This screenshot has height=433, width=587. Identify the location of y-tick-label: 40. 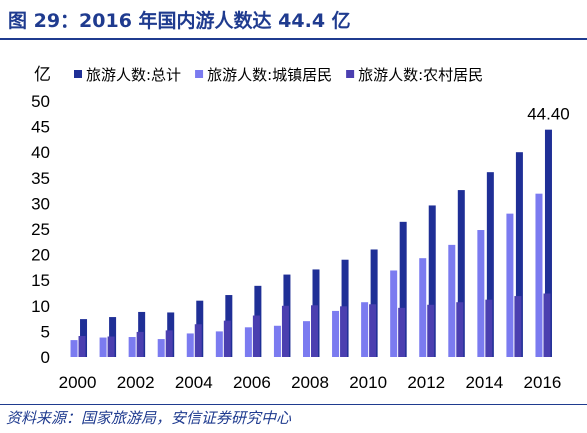
(40, 152).